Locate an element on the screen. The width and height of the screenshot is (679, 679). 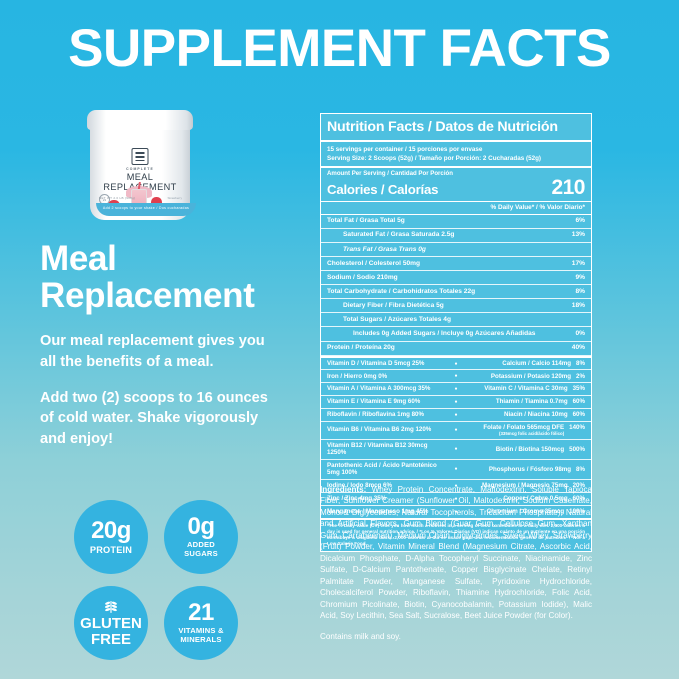
badge-added-sugars-label-2: SUGARS is located at coordinates (201, 554).